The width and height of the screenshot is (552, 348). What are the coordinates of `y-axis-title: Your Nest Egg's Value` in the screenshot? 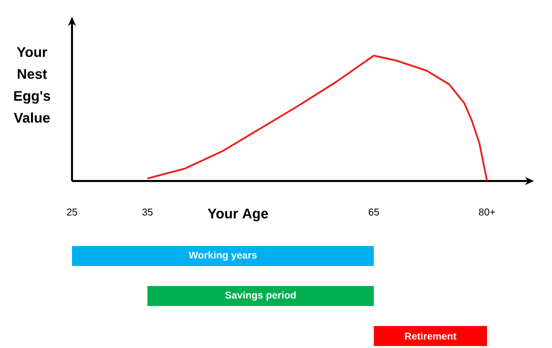 It's located at (32, 85).